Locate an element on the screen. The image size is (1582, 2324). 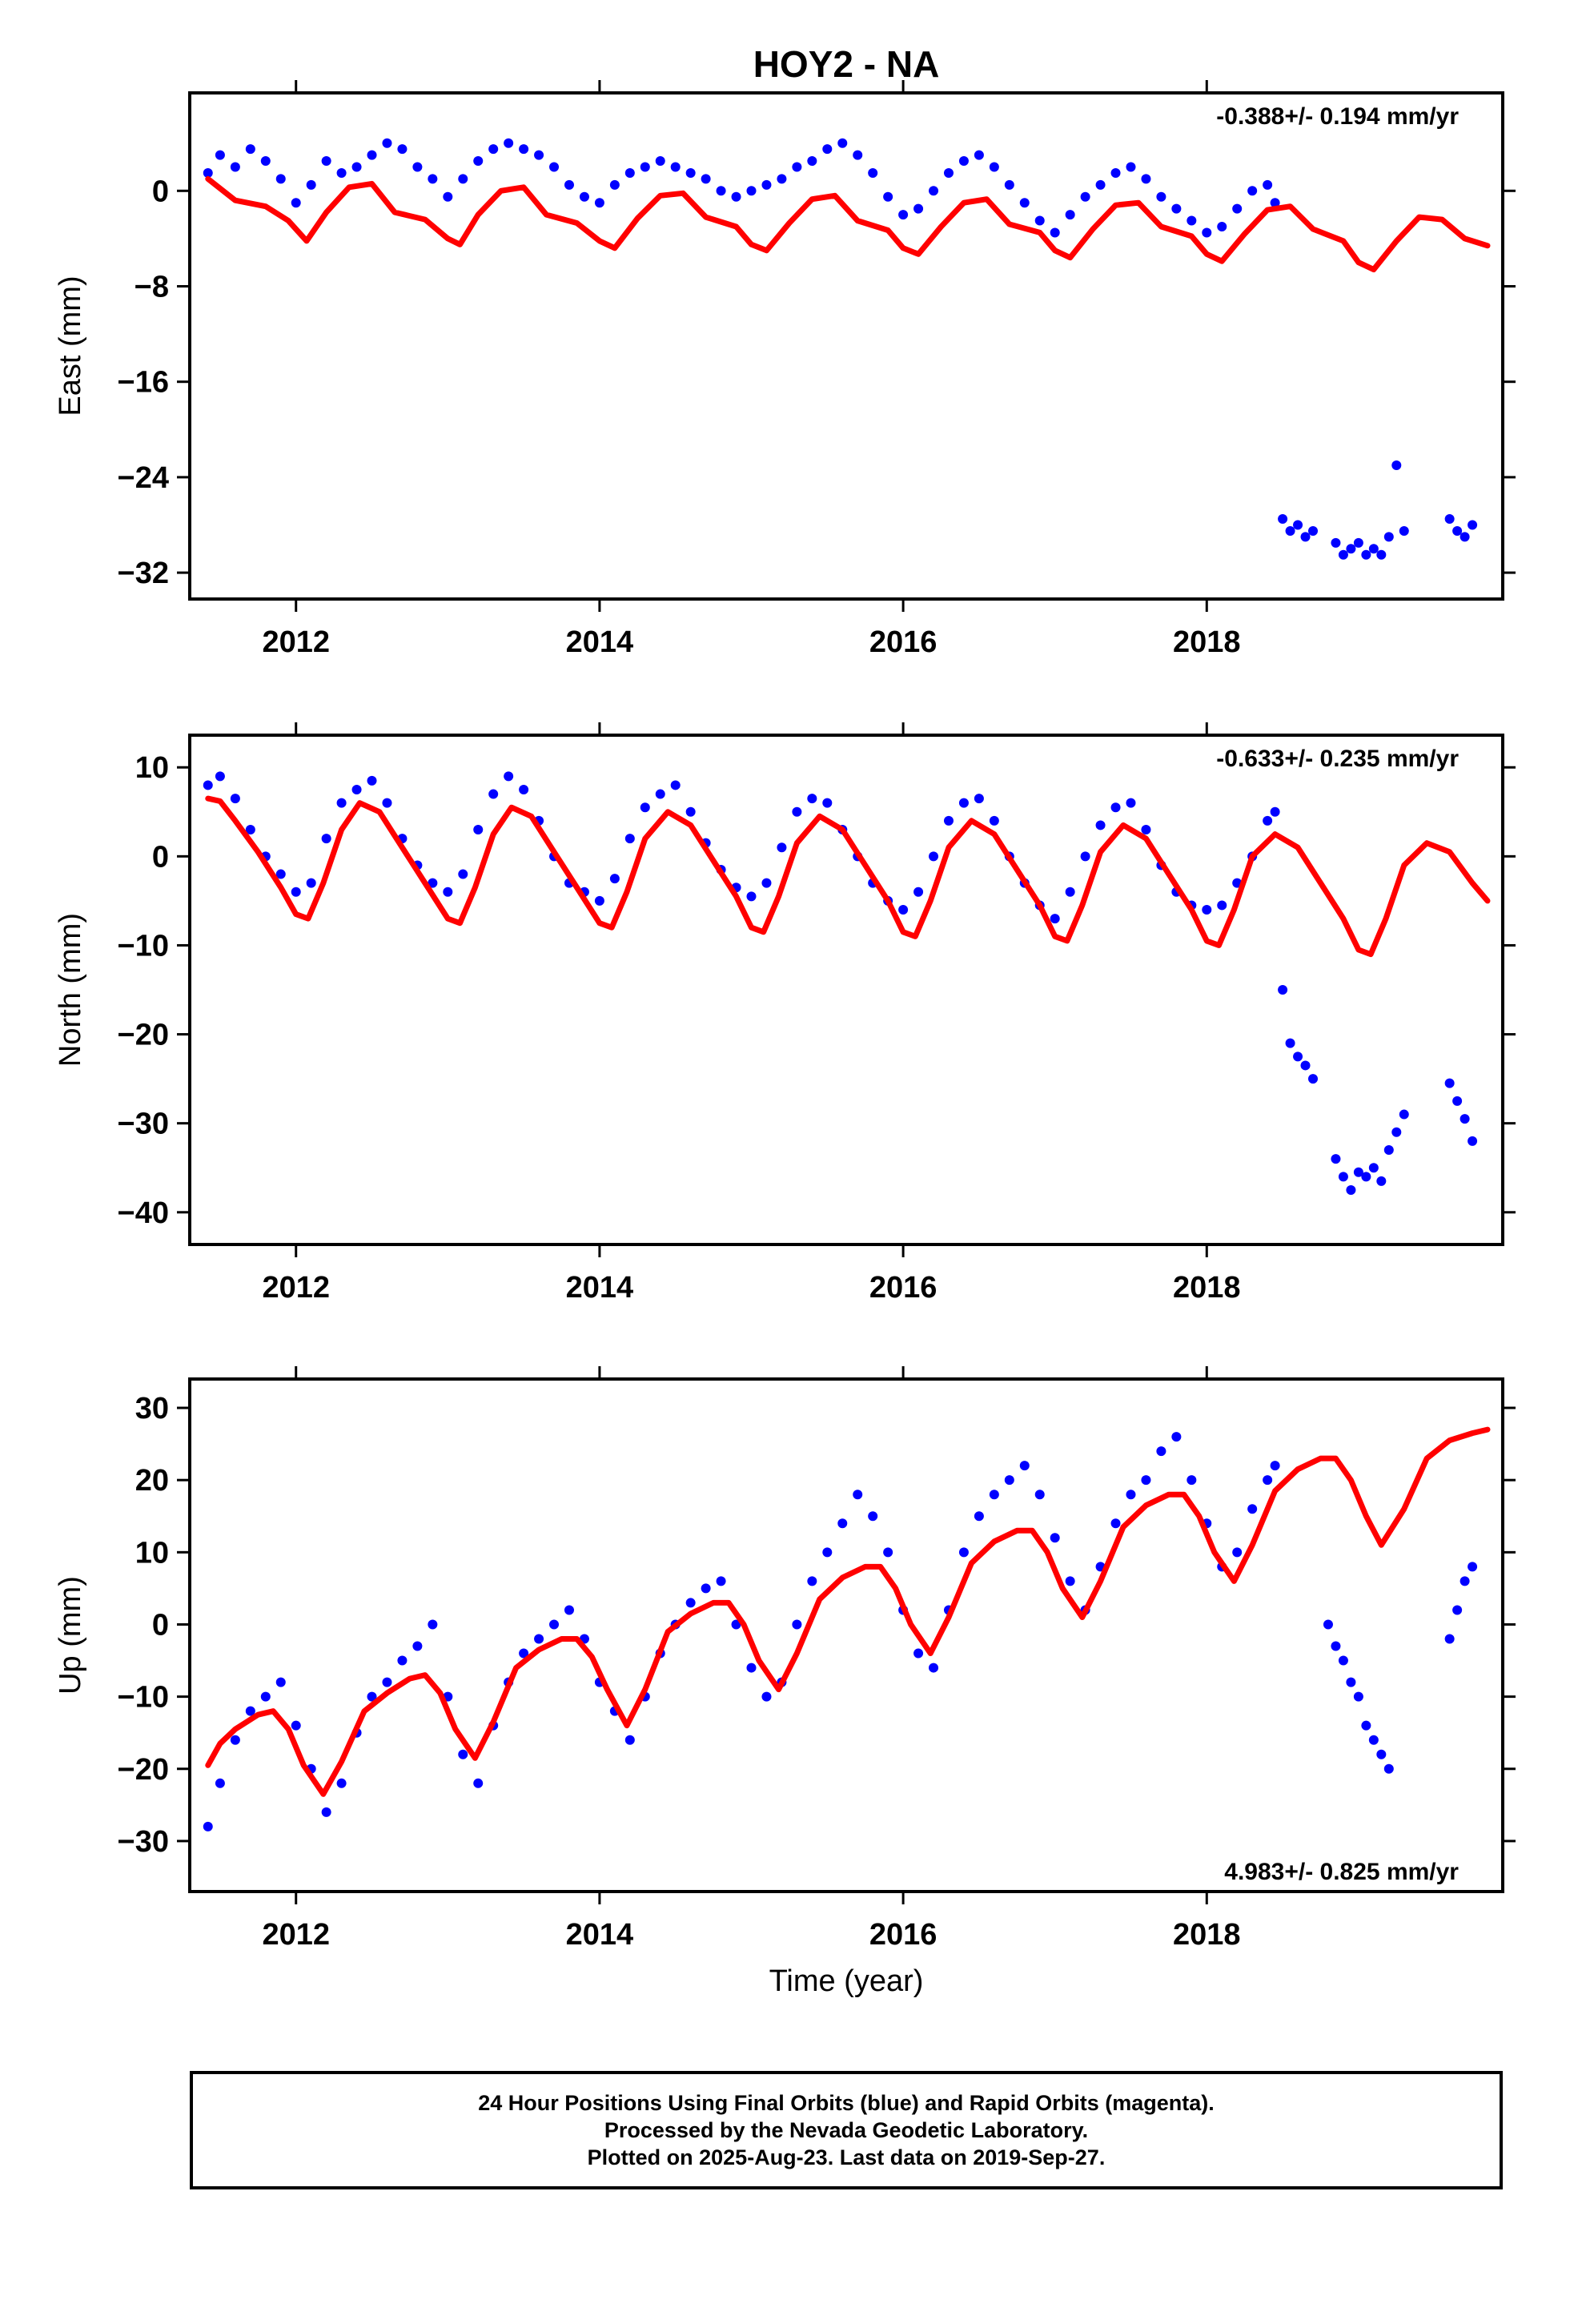
y-tick-label: −20 is located at coordinates (144, 1035).